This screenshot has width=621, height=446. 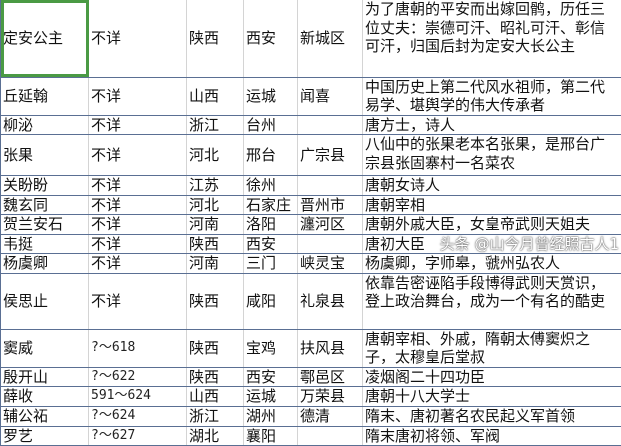 I want to click on cell-name: 丘延翰, so click(x=45, y=96).